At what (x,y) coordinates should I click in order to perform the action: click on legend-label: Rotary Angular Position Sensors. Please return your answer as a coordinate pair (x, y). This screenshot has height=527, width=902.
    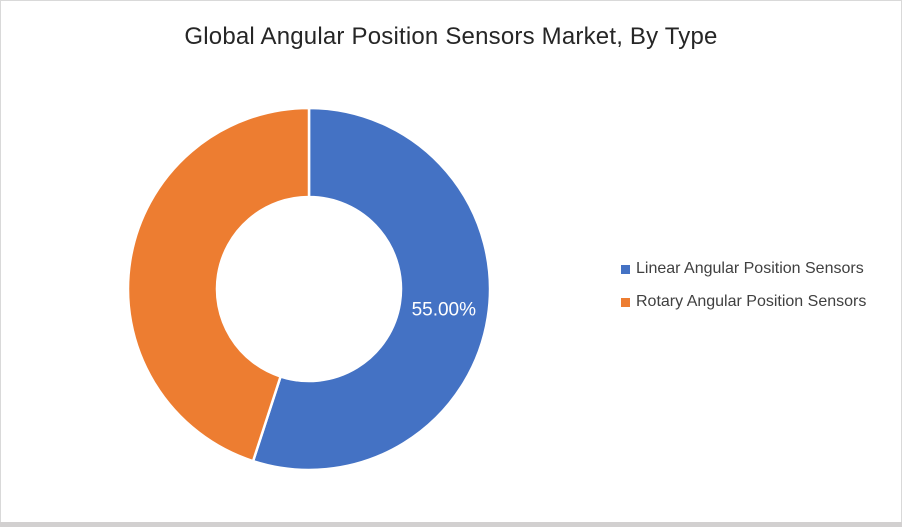
    Looking at the image, I should click on (751, 301).